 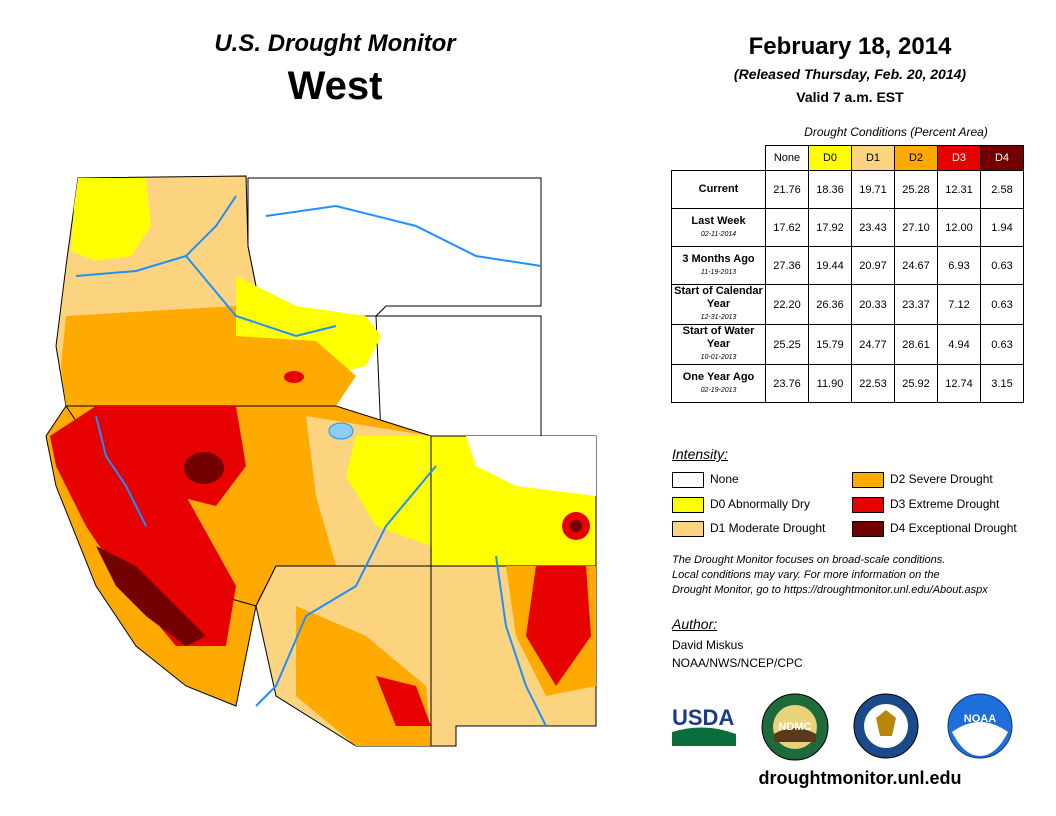 What do you see at coordinates (959, 344) in the screenshot?
I see `cell-d3: 4.94` at bounding box center [959, 344].